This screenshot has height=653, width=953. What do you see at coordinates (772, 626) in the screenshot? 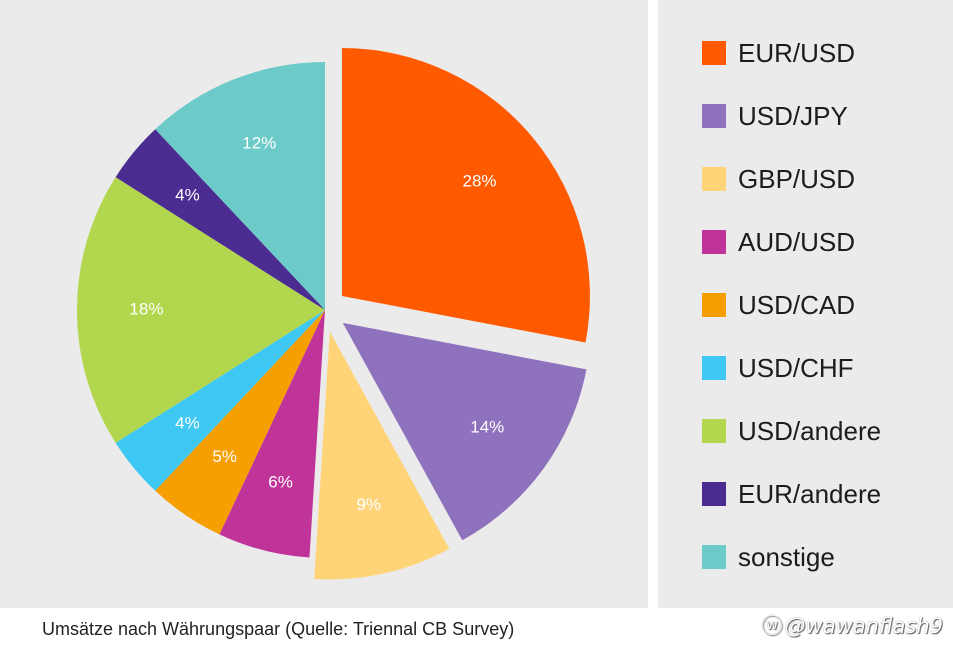
I see `watermark-logo-icon: ⓦ` at bounding box center [772, 626].